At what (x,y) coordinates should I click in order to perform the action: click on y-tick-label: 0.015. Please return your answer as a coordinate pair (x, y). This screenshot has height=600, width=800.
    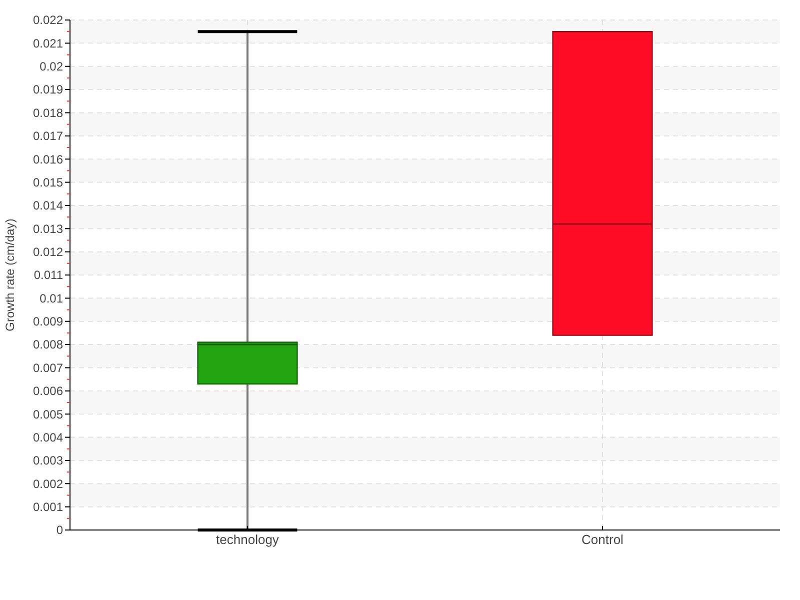
    Looking at the image, I should click on (48, 182).